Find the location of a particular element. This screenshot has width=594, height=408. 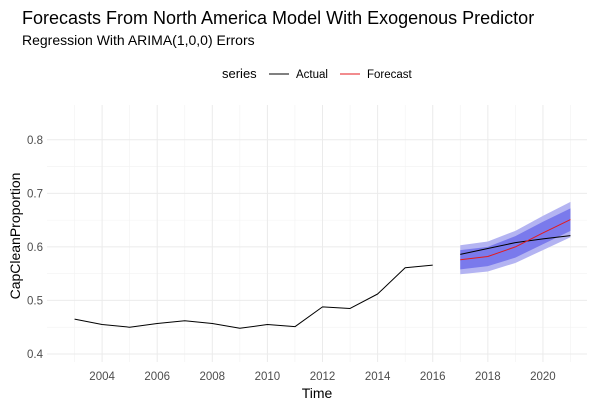

x-tick-label: 2016 is located at coordinates (433, 377).